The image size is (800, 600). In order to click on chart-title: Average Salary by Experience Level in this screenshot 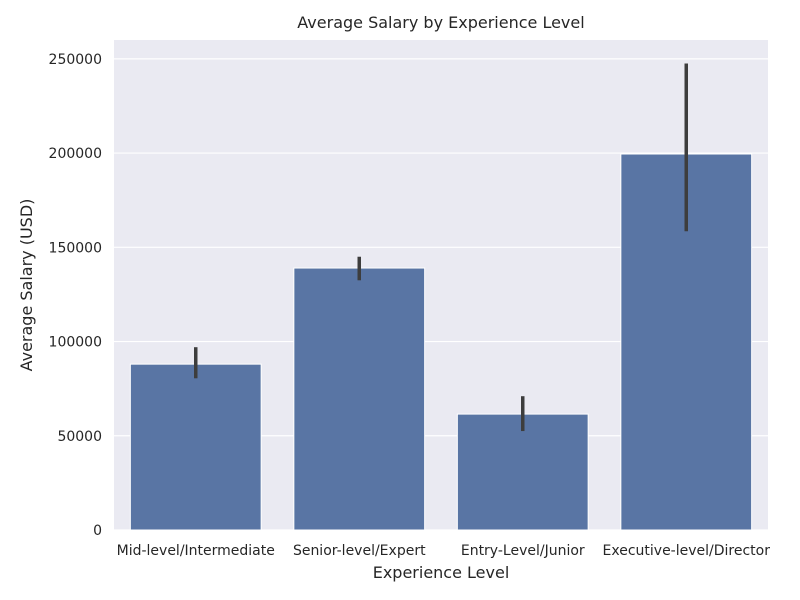, I will do `click(440, 22)`.